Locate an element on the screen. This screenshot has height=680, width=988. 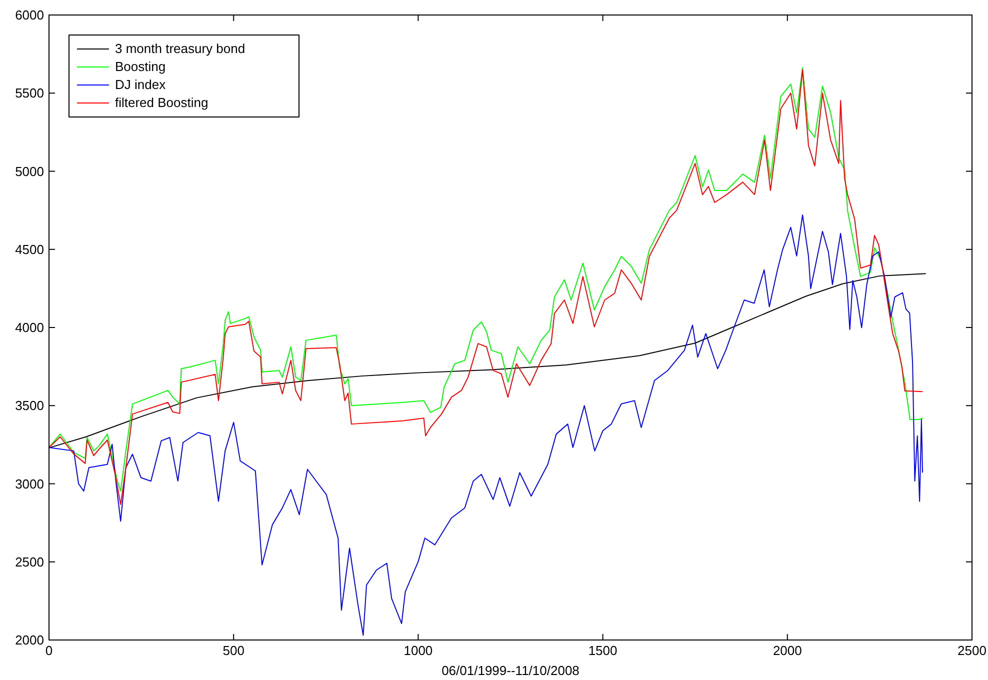
x-tick-label: 0 is located at coordinates (49, 650).